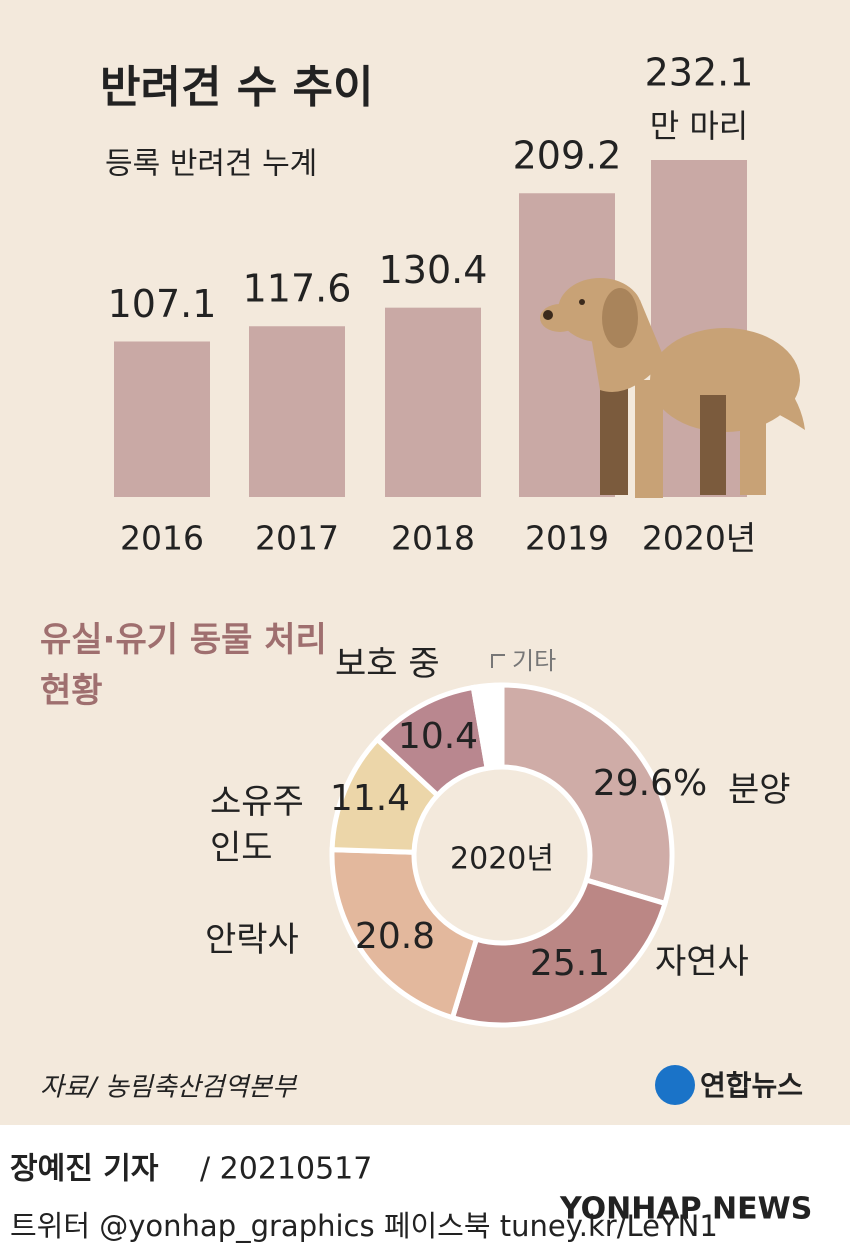  What do you see at coordinates (751, 1085) in the screenshot?
I see `logo: 연합뉴스` at bounding box center [751, 1085].